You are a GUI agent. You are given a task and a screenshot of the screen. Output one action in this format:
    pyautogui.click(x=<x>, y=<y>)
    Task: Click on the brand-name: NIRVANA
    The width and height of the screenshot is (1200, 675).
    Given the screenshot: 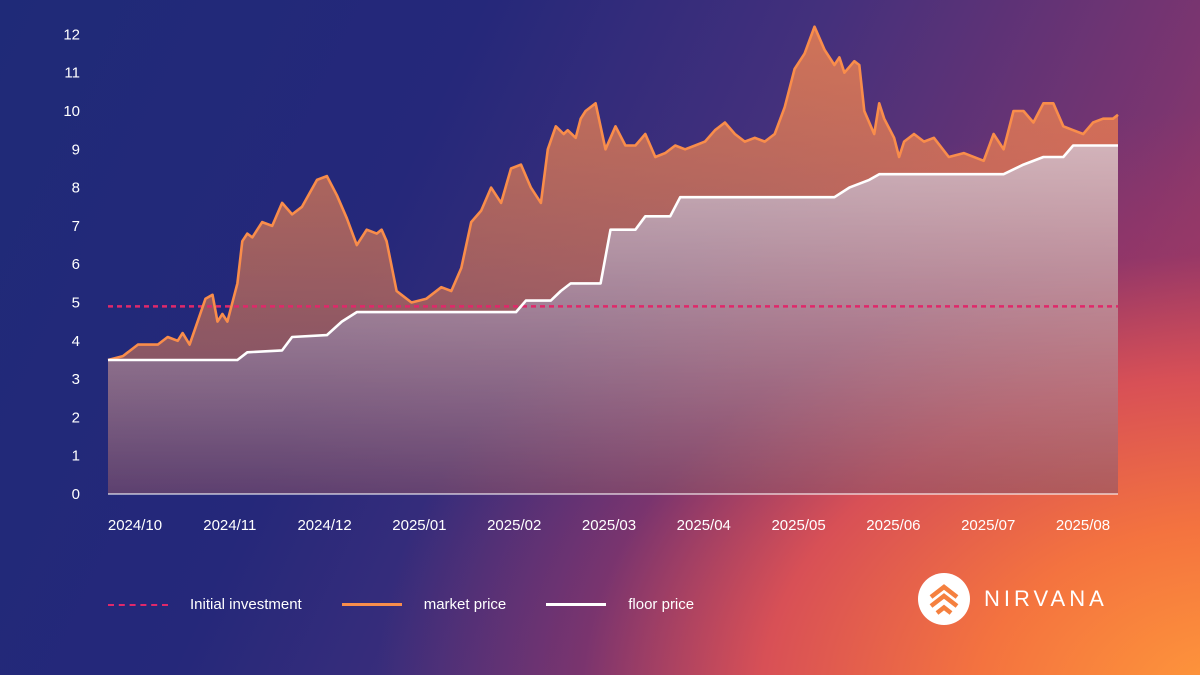 What is the action you would take?
    pyautogui.click(x=1046, y=598)
    